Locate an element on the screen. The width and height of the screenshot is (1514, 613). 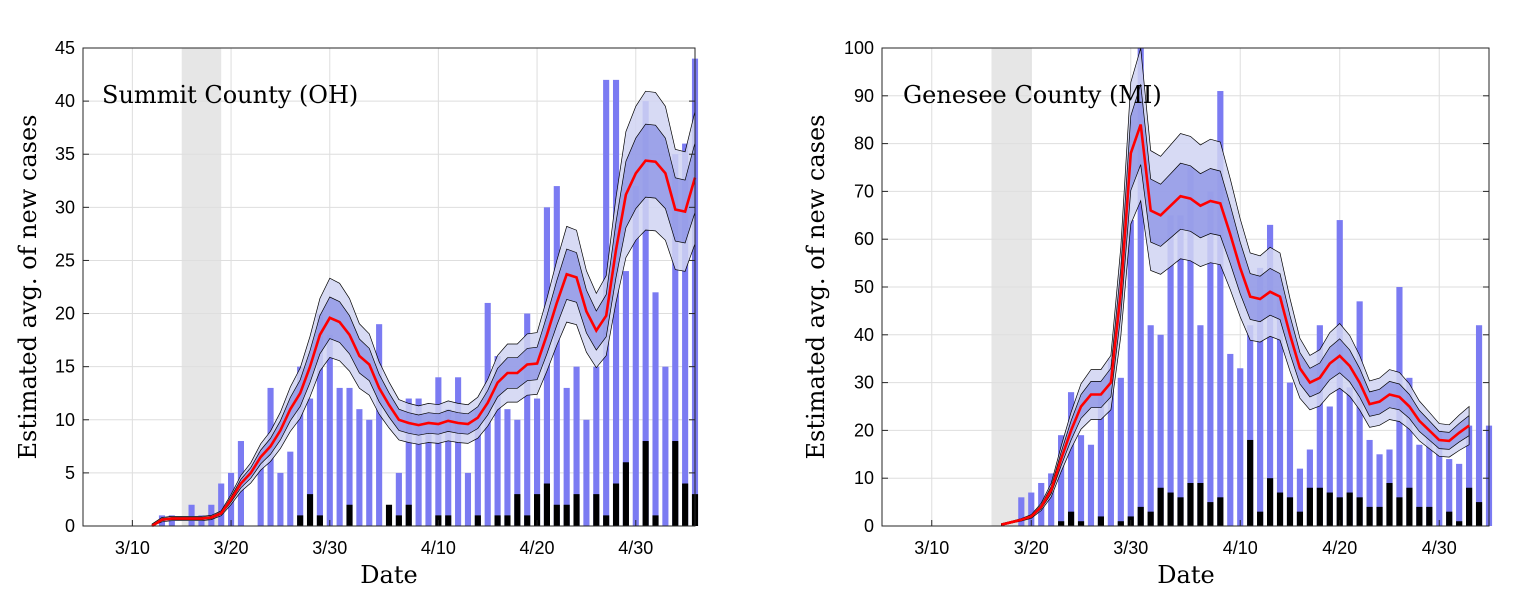
y-tick-label: 100 is located at coordinates (859, 48).